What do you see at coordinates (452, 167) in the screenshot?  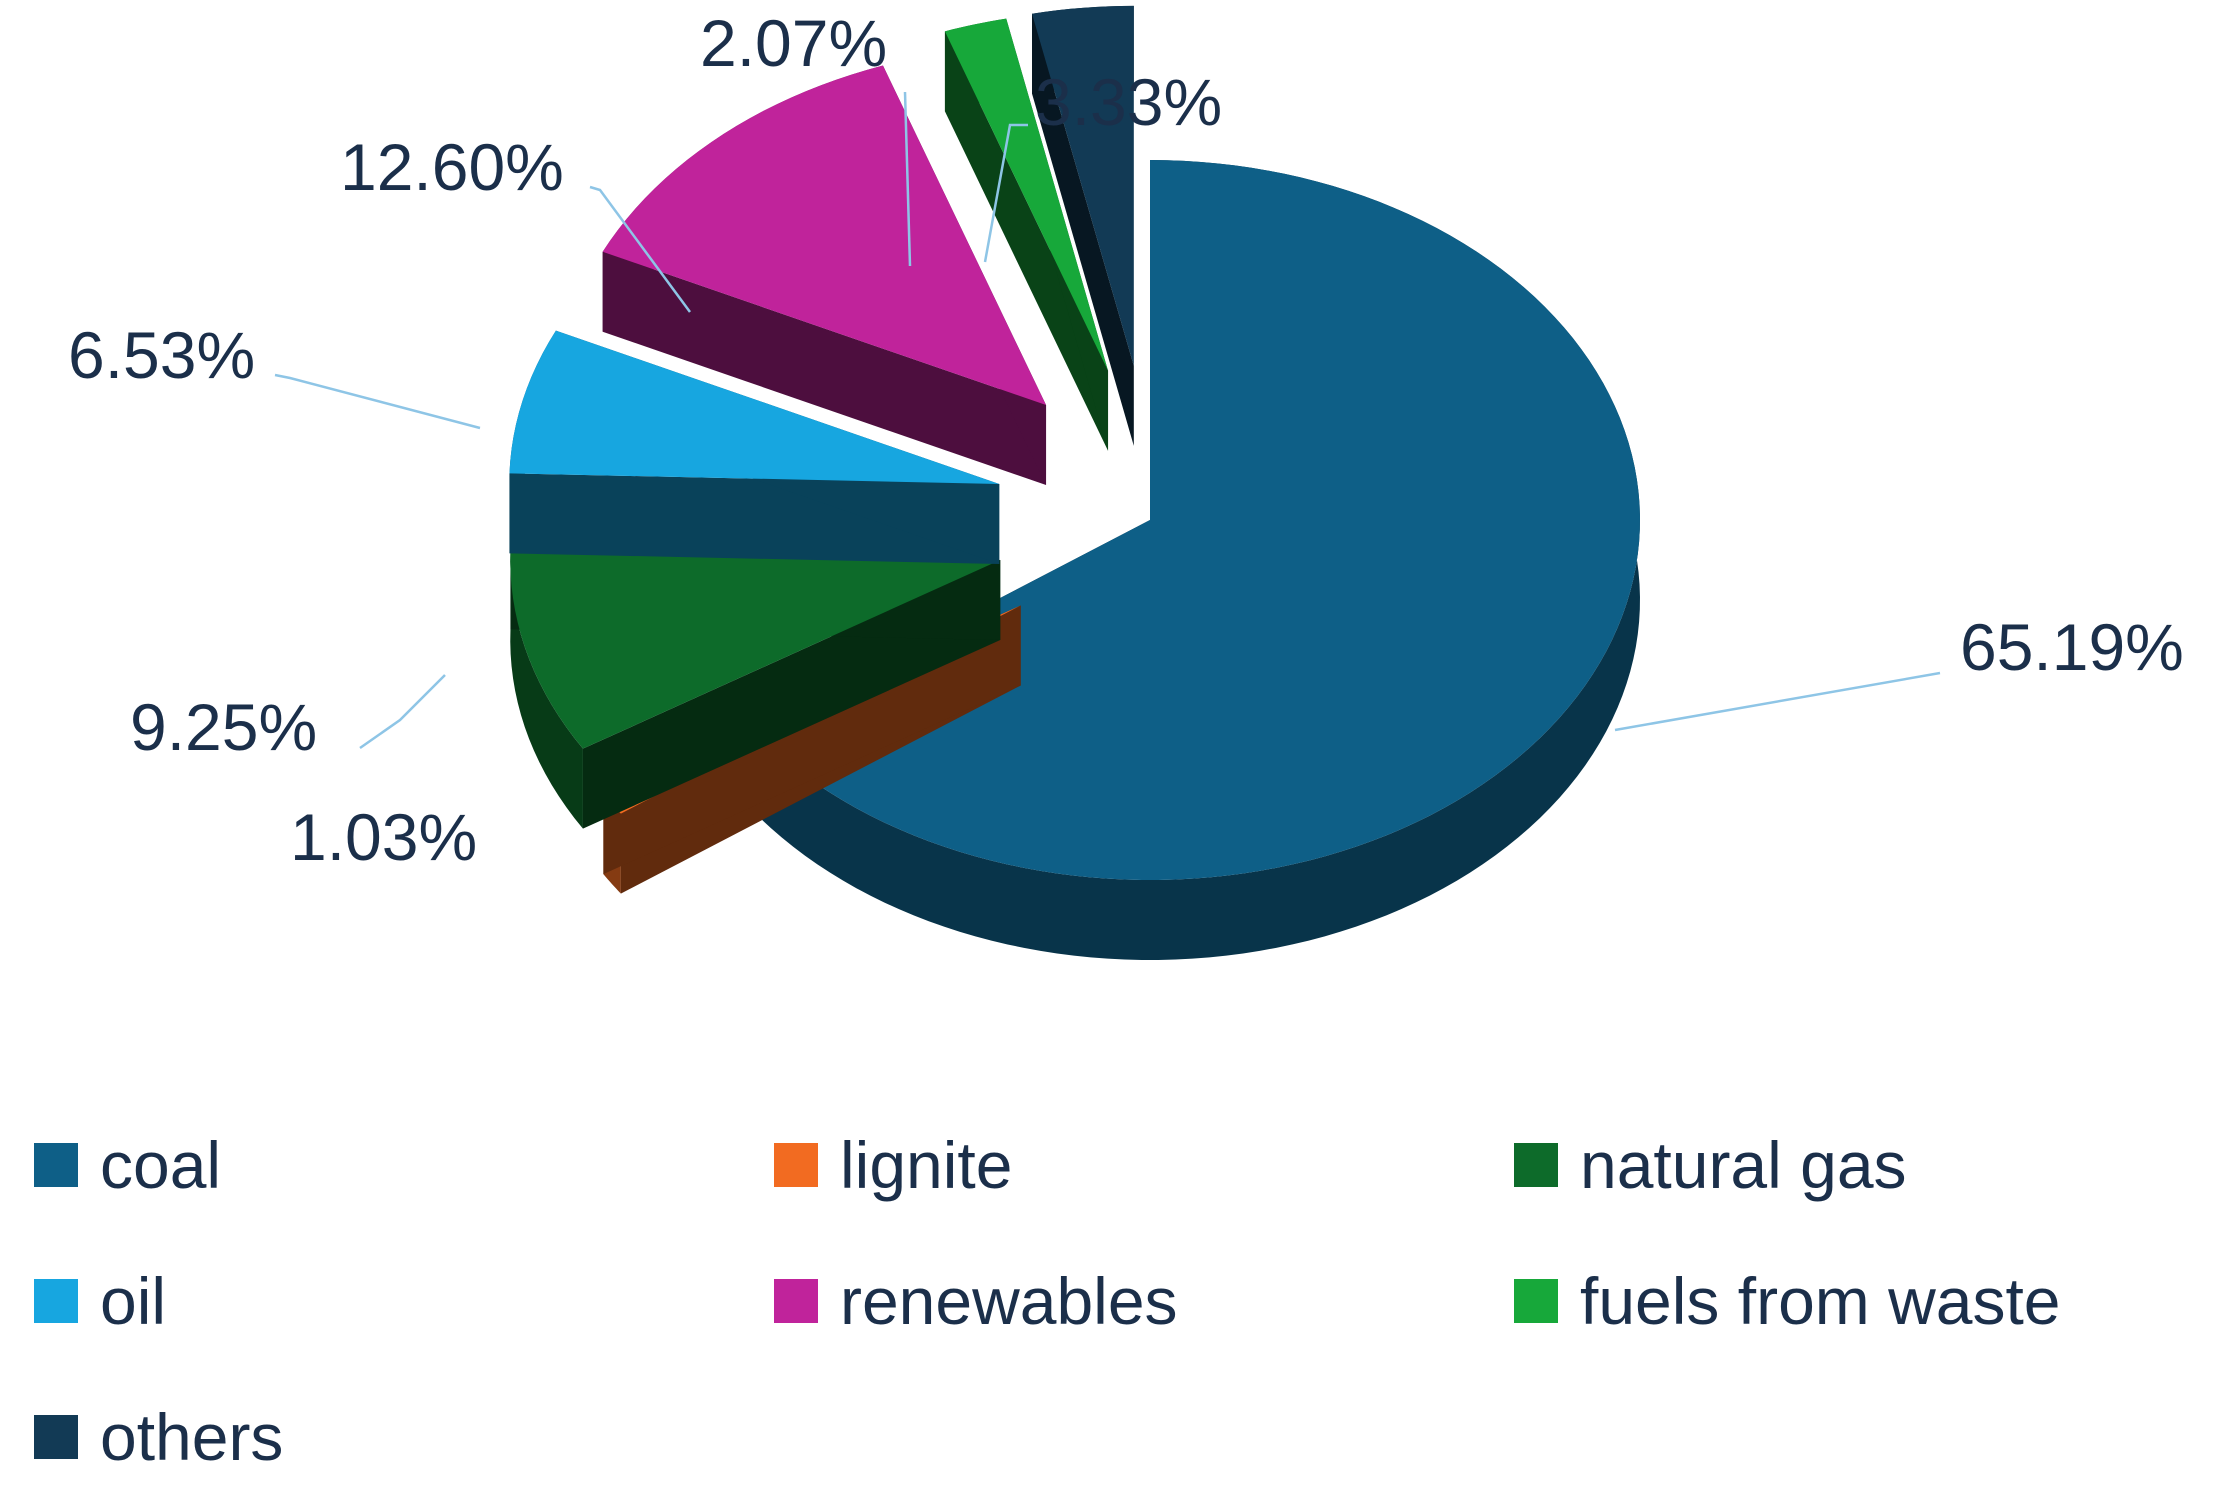 I see `data-label-renewables: 12.60%` at bounding box center [452, 167].